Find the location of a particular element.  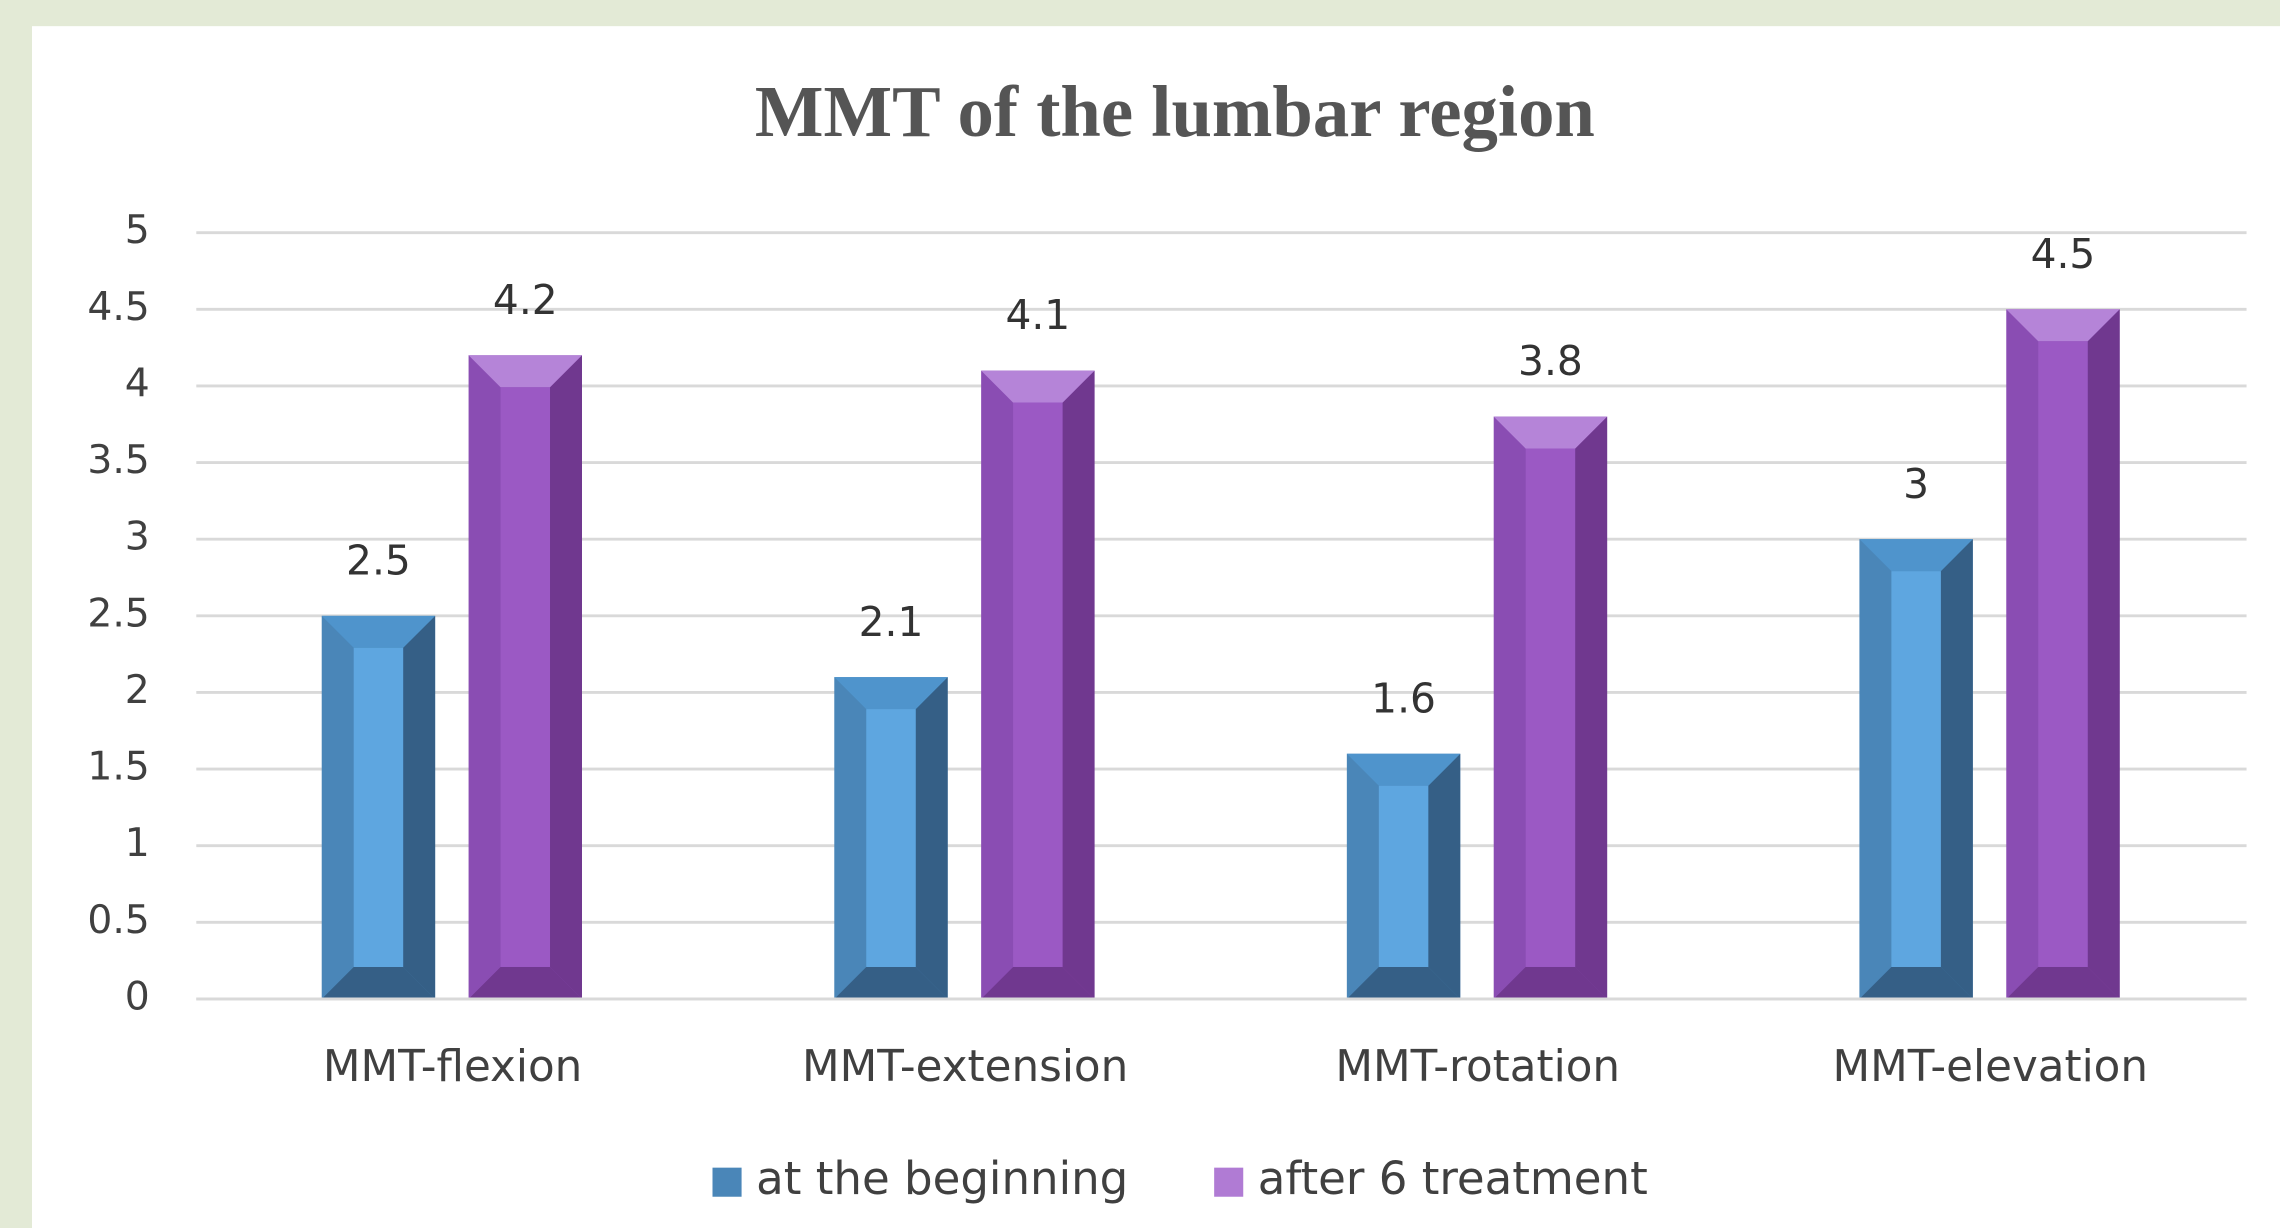

x-tick-label: MMT-flexion is located at coordinates (452, 1067).